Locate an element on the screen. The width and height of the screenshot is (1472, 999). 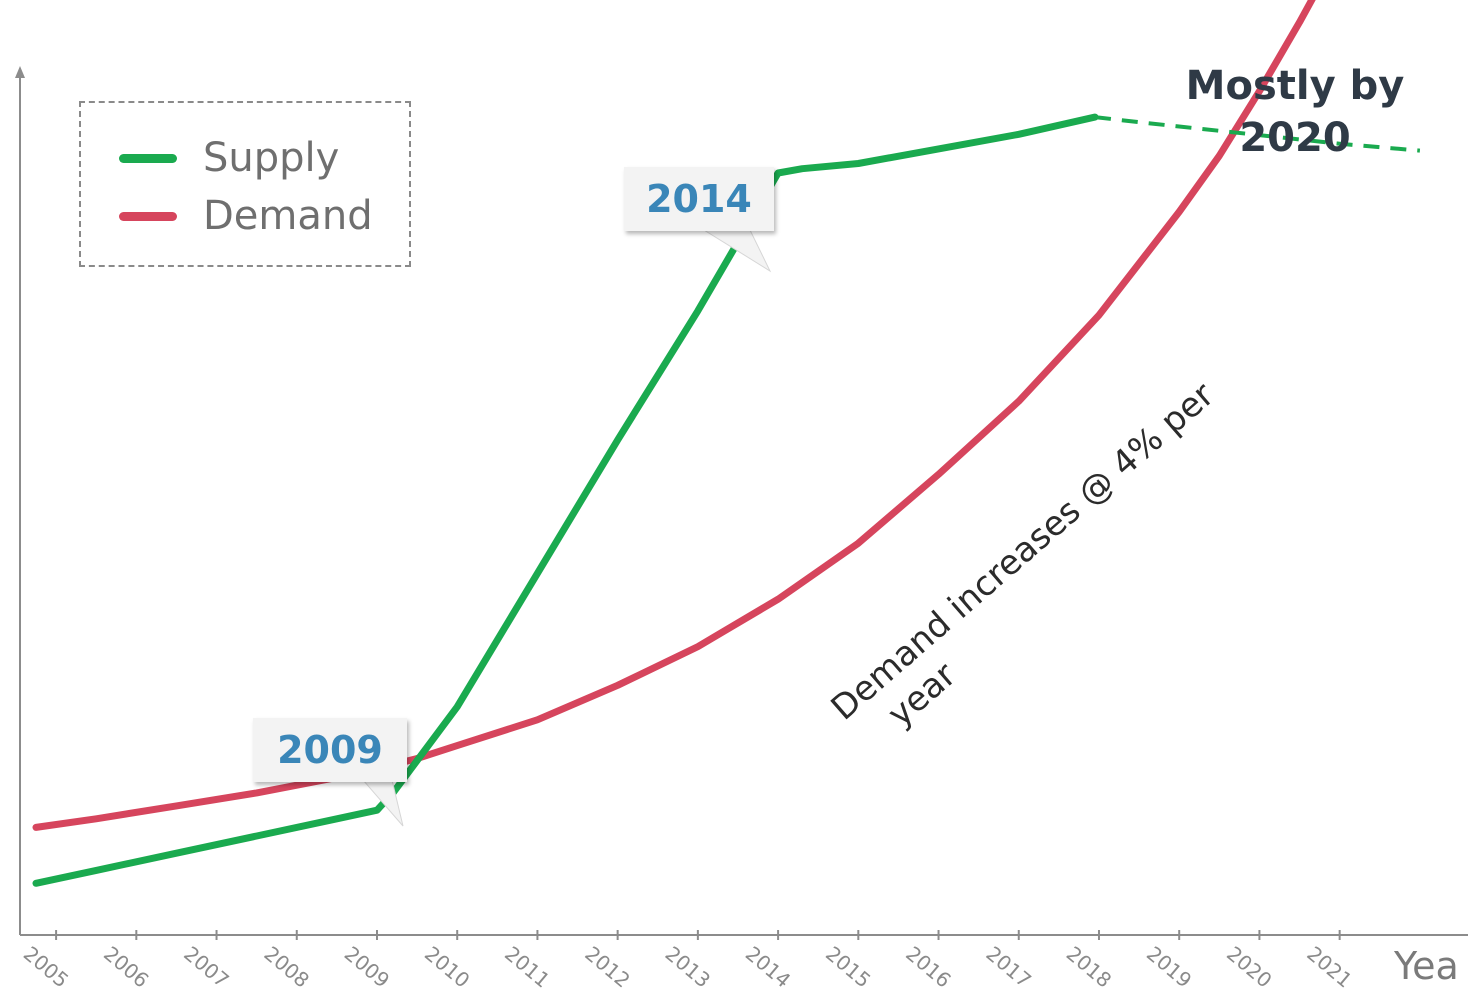
demand-growth-note: Demand increases @ 4% per year is located at coordinates (1023, 555).